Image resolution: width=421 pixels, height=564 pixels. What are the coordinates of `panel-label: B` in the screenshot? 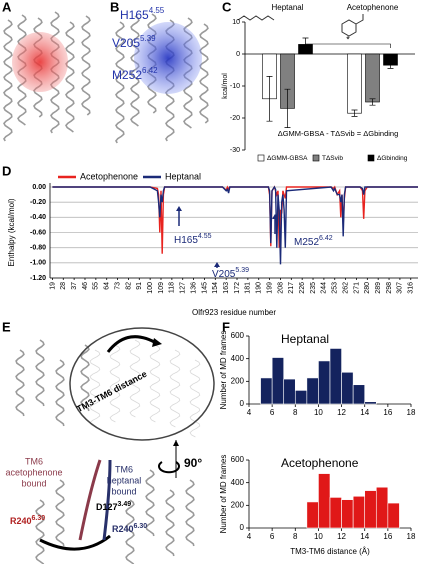 It's located at (114, 7).